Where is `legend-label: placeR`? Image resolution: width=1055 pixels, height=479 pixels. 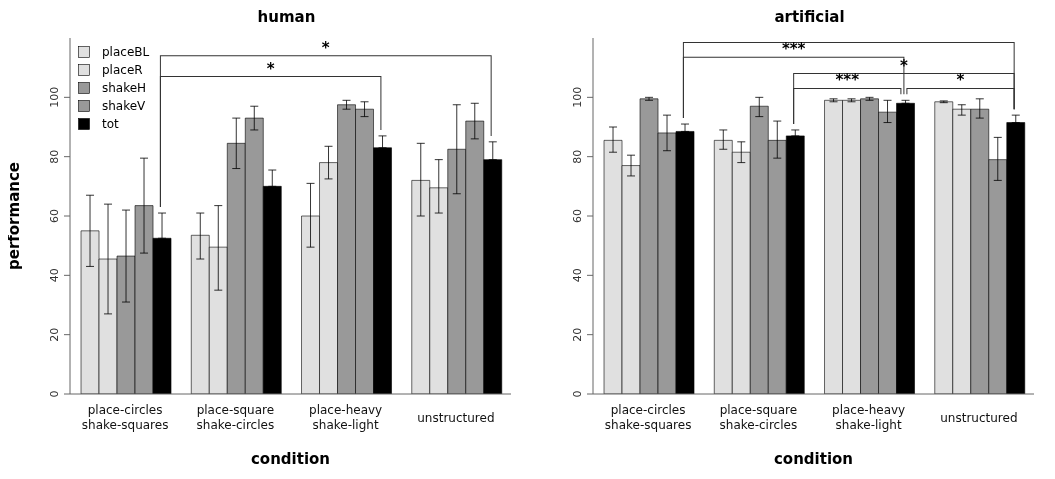
legend-label: placeR is located at coordinates (122, 70).